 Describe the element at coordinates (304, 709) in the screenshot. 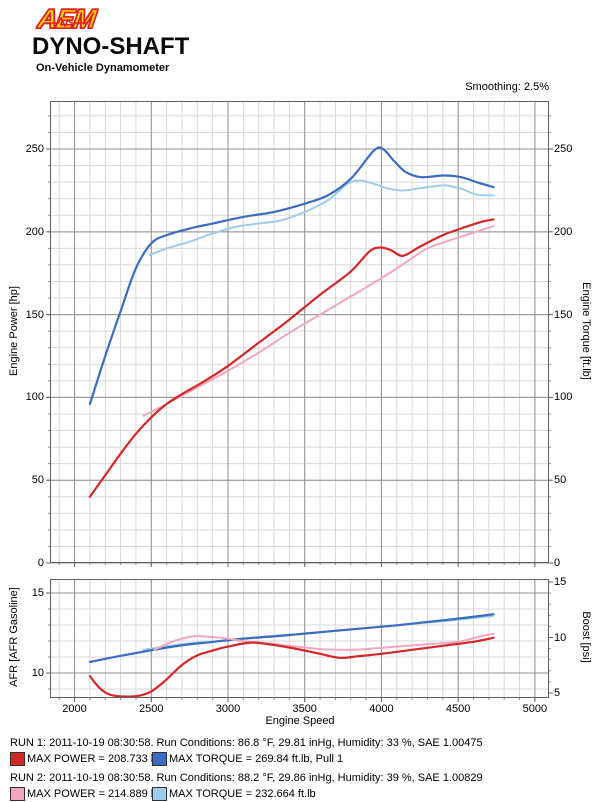

I see `x-tick-label: 3500` at that location.